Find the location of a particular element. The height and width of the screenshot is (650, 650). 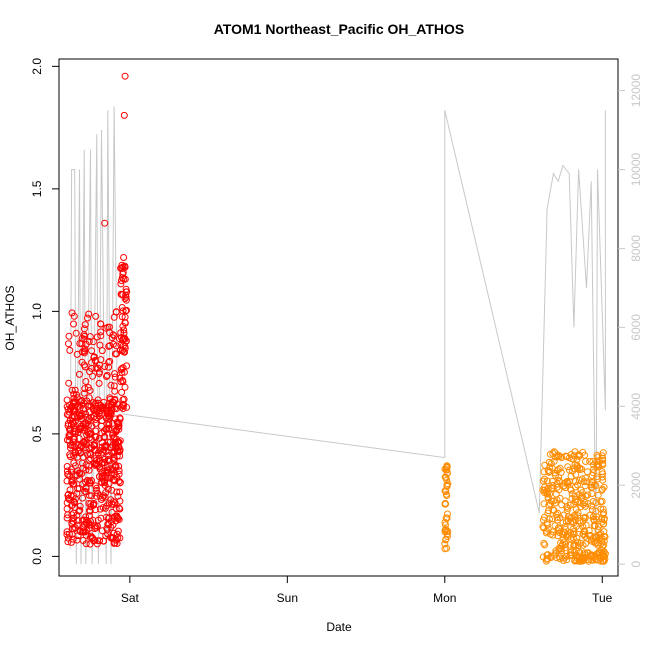

x-tick-label: Tue is located at coordinates (602, 598).